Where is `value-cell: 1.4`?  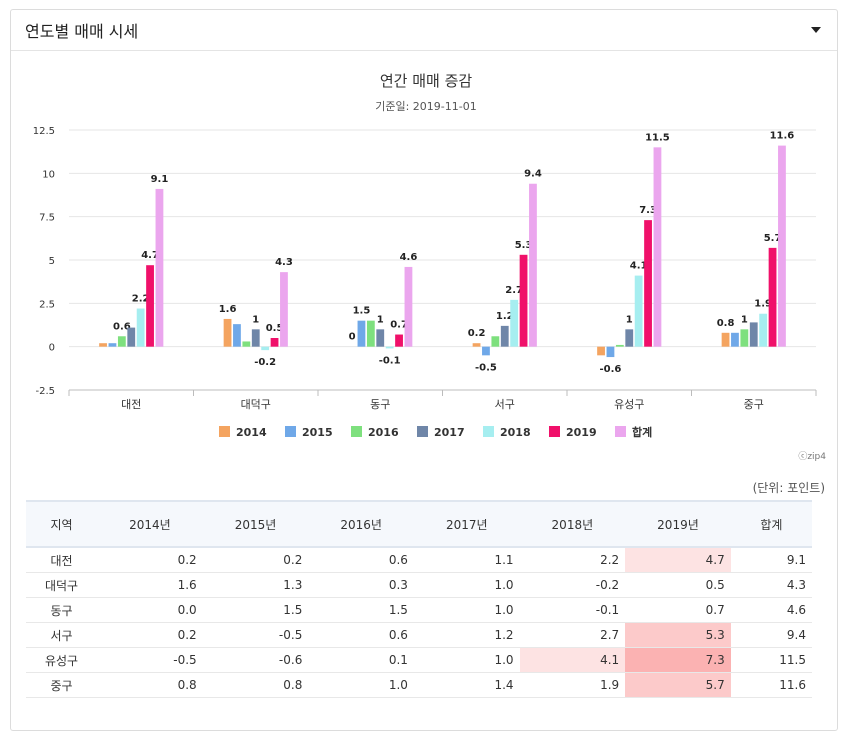 value-cell: 1.4 is located at coordinates (466, 685).